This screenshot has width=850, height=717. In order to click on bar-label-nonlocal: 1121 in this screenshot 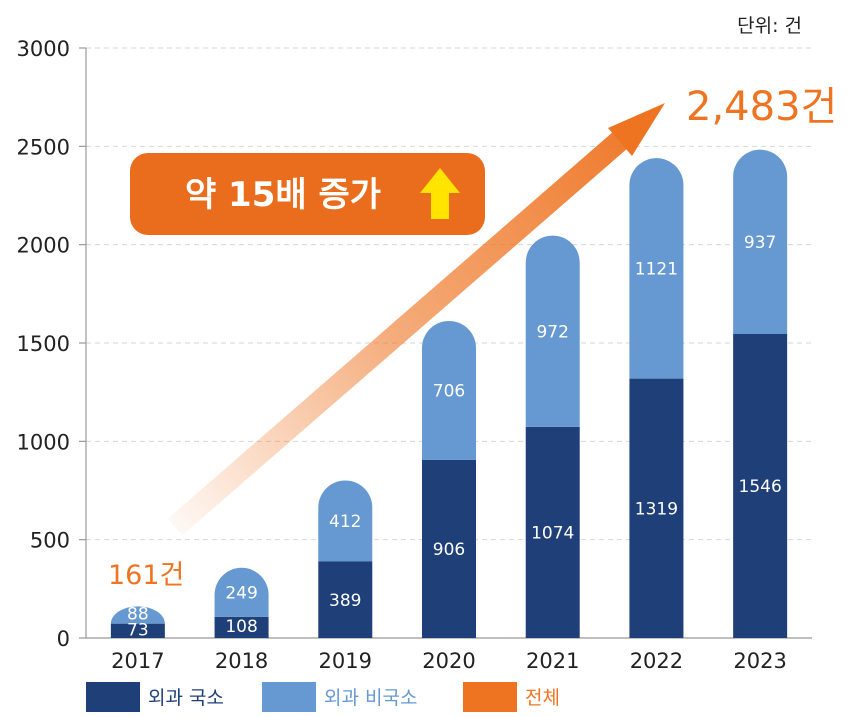, I will do `click(656, 269)`.